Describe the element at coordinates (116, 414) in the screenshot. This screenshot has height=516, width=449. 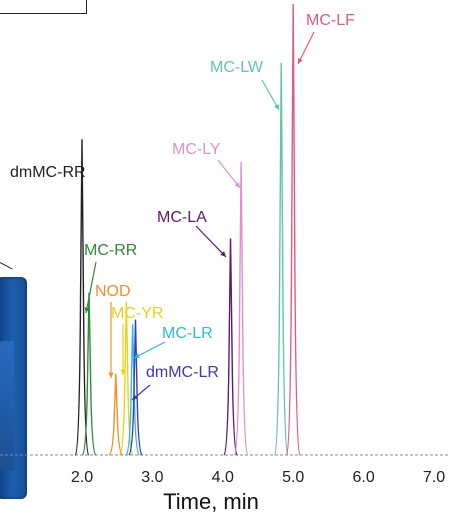
I see `peak-nod` at that location.